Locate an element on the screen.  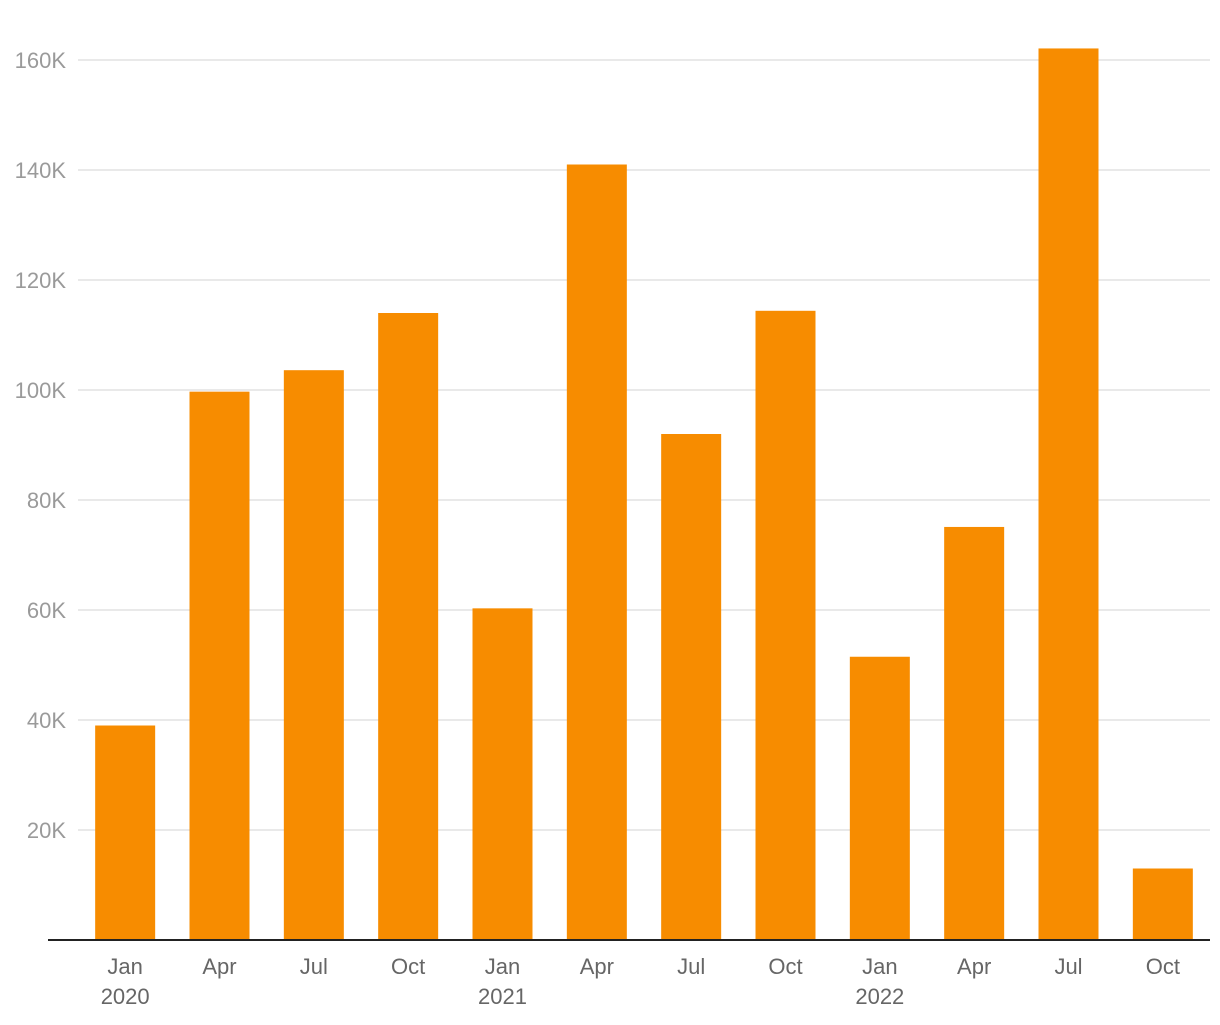
y-tick-label: 100K is located at coordinates (41, 390).